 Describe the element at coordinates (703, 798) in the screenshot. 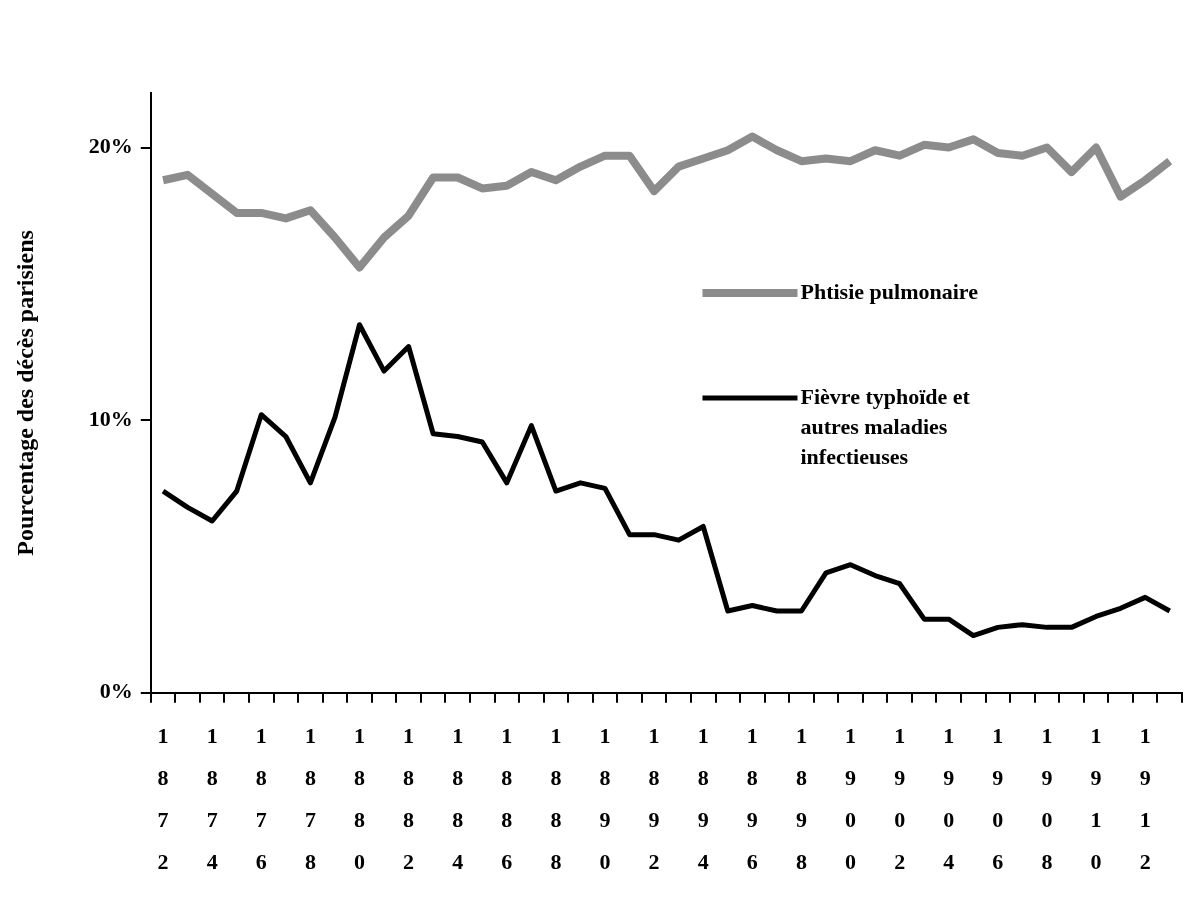

I see `x-tick-label: 1894` at that location.